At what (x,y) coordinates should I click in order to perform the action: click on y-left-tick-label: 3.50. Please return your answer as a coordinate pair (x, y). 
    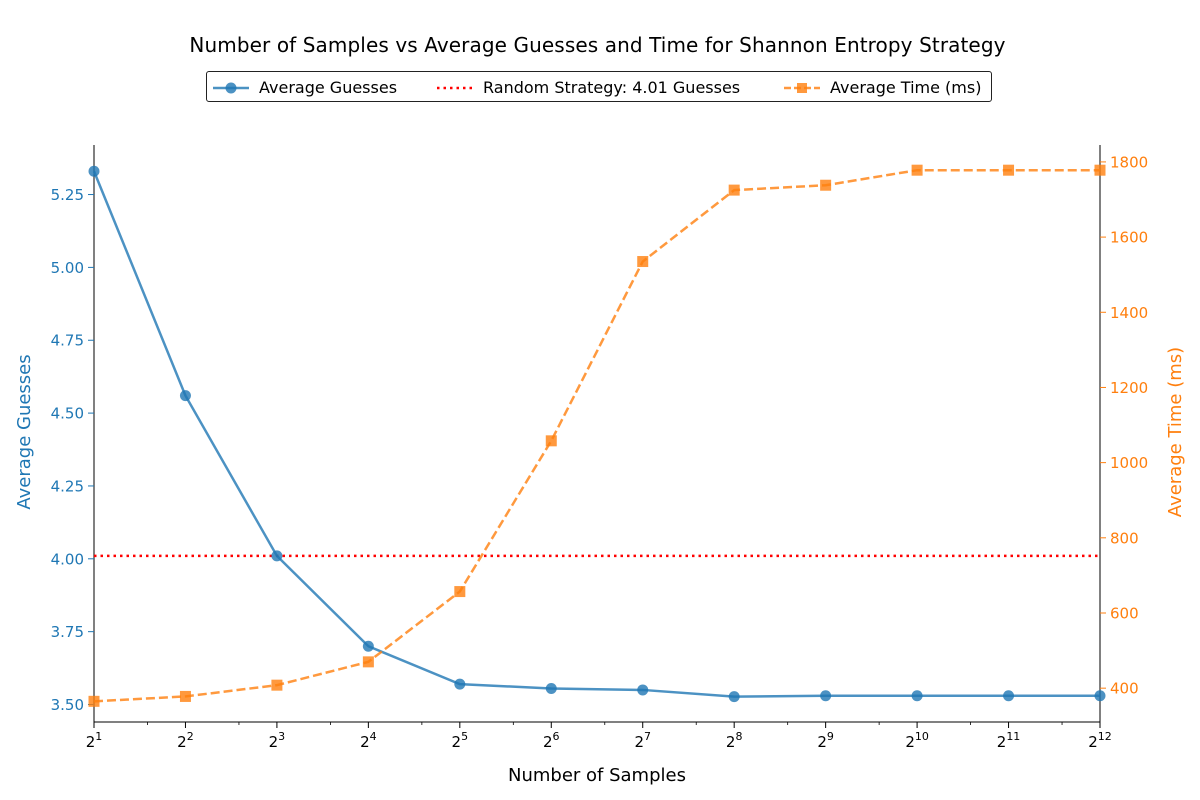
    Looking at the image, I should click on (67, 705).